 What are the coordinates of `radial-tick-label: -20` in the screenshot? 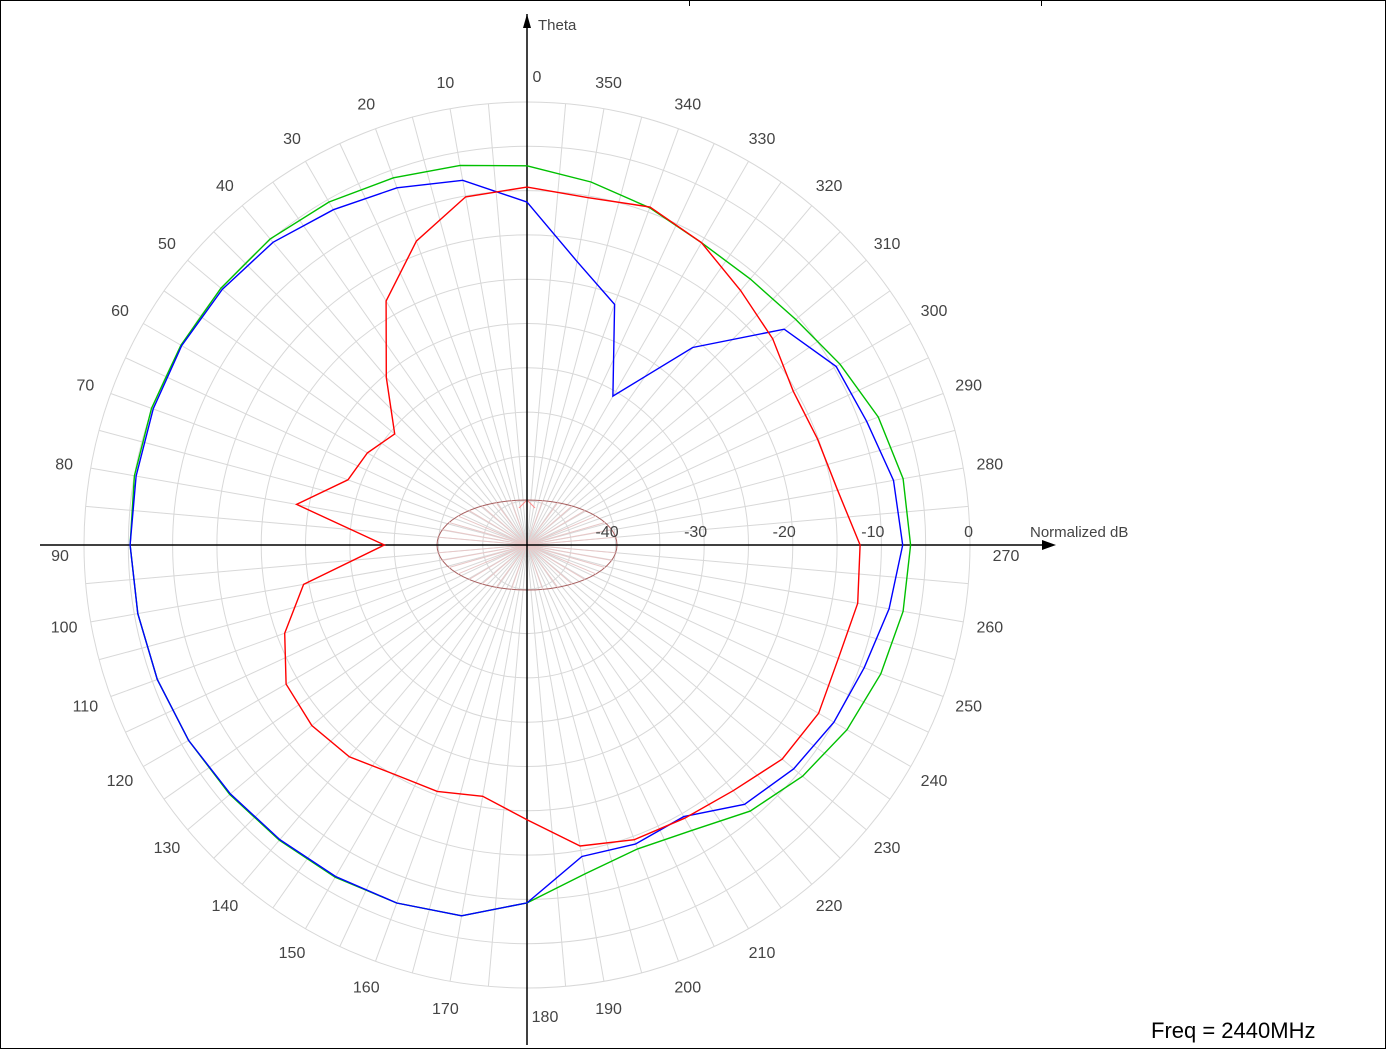 It's located at (784, 532).